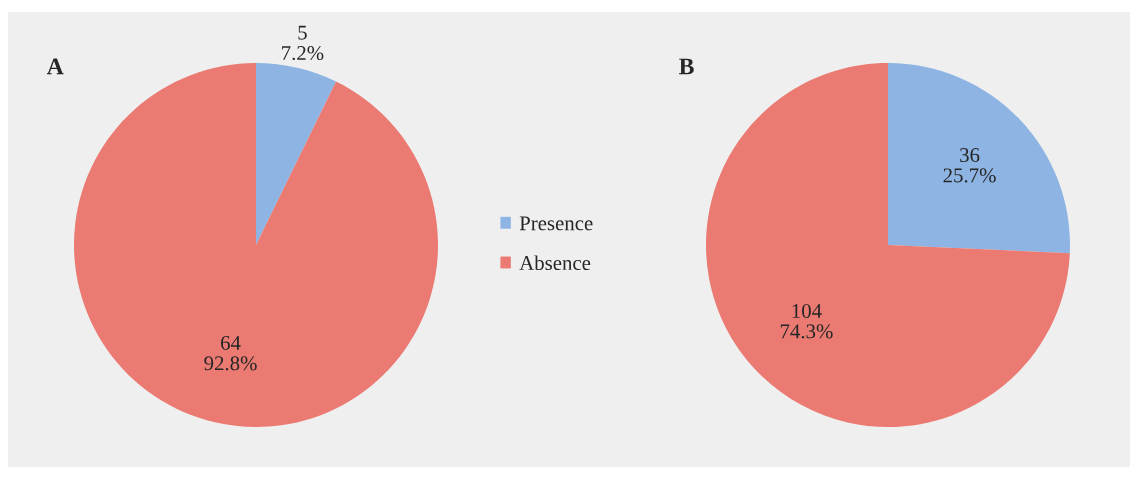 This screenshot has width=1140, height=477. What do you see at coordinates (686, 66) in the screenshot?
I see `chart-title: B` at bounding box center [686, 66].